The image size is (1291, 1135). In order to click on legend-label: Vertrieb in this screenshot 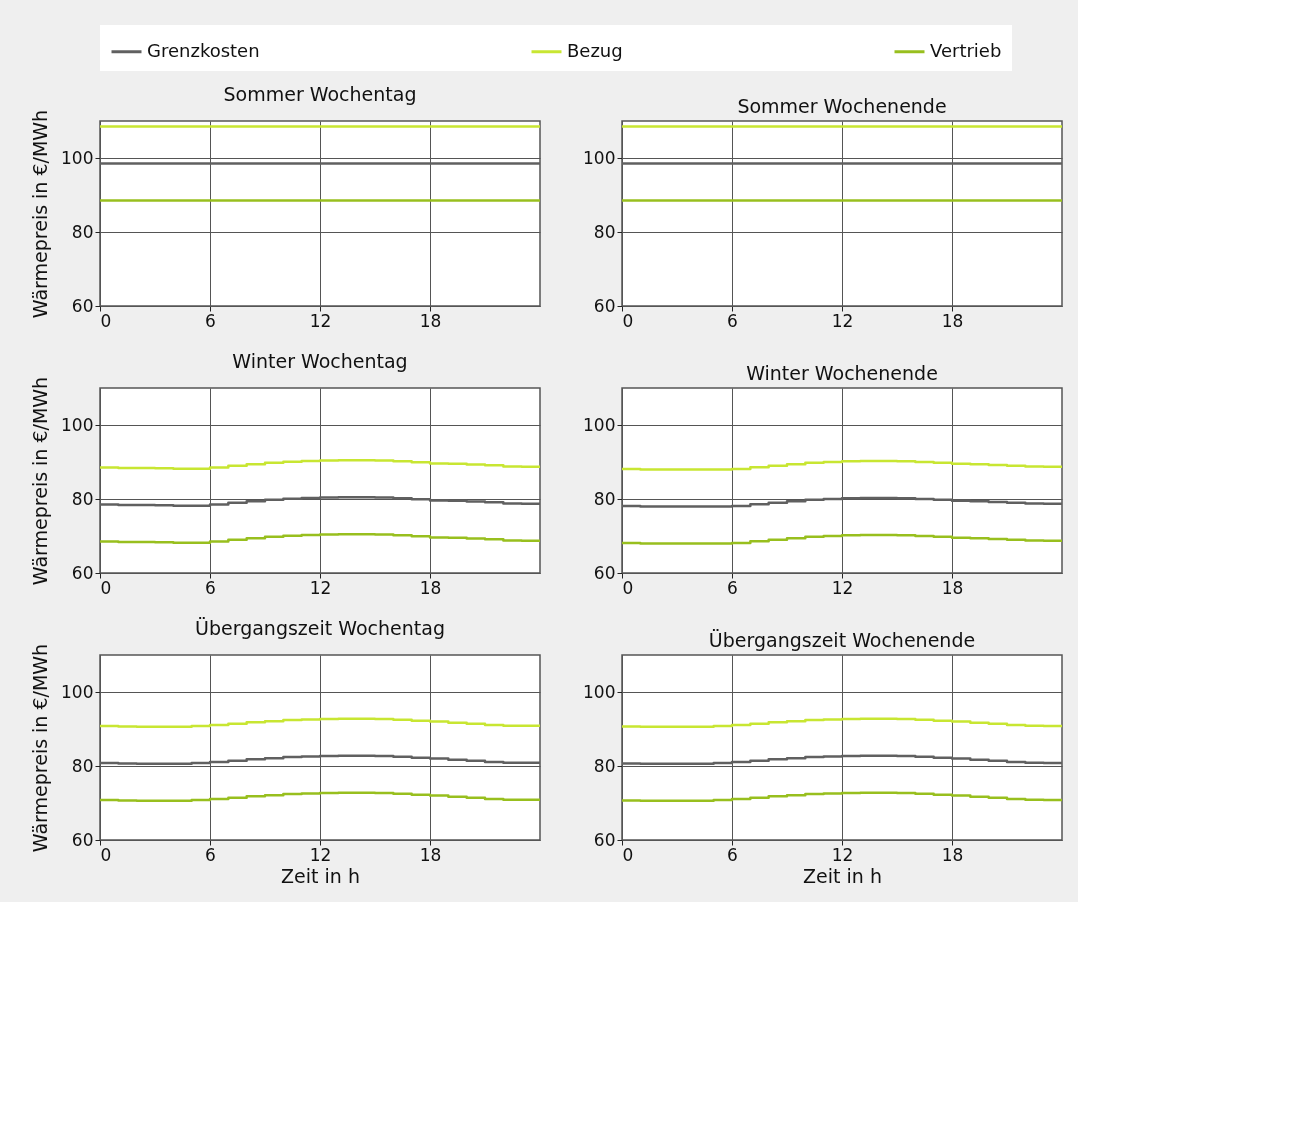, I will do `click(966, 50)`.